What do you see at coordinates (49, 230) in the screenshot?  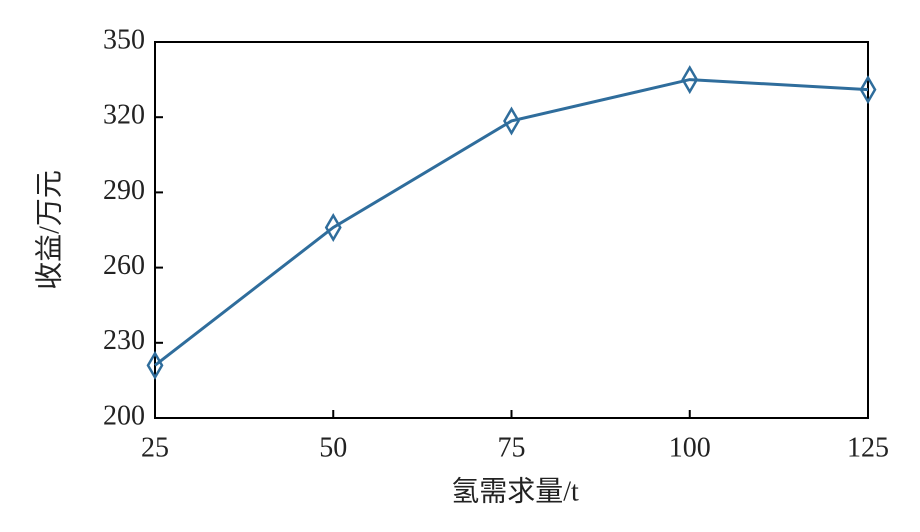 I see `y-axis-label: 收益/万元` at bounding box center [49, 230].